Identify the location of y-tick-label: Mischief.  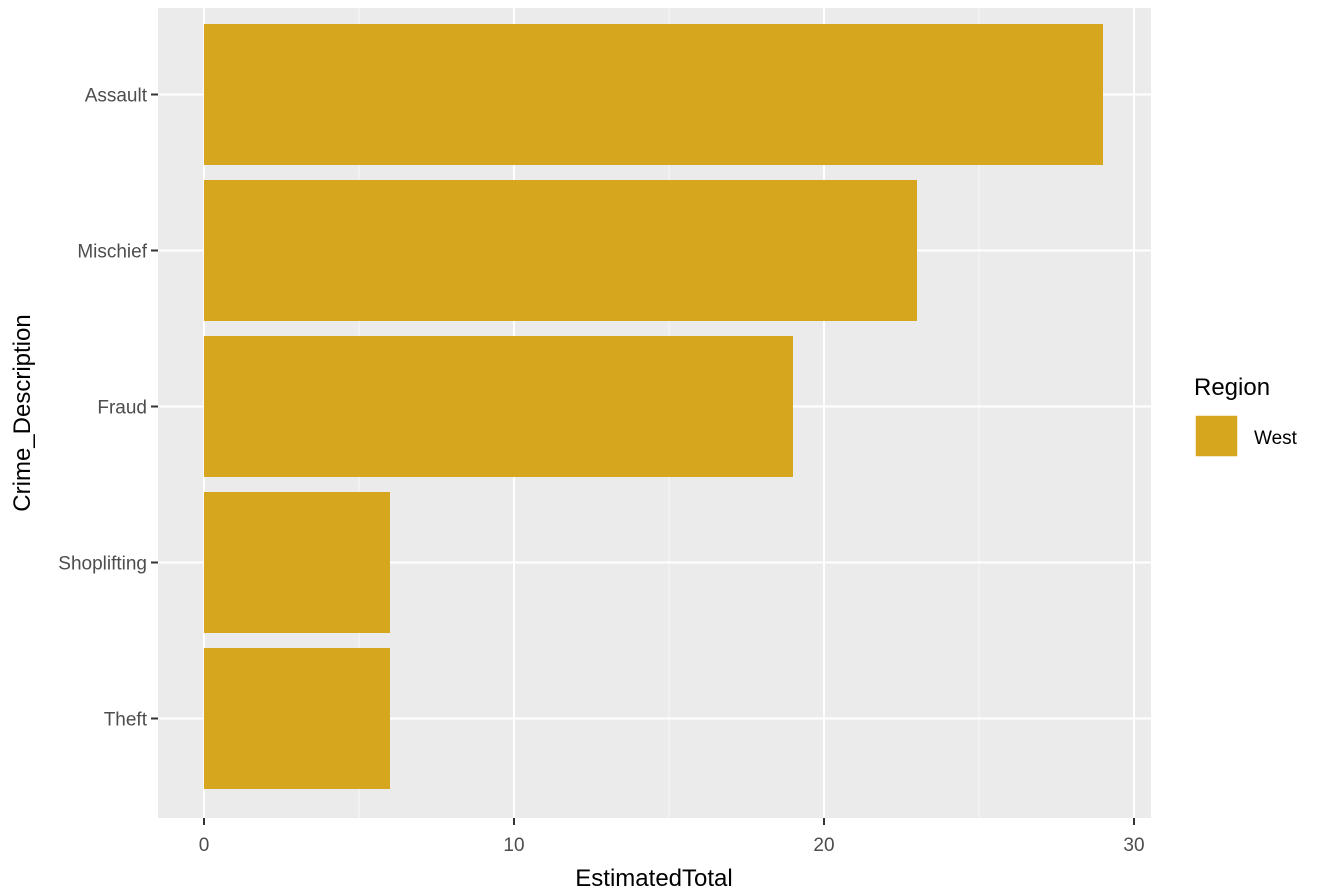
(112, 252).